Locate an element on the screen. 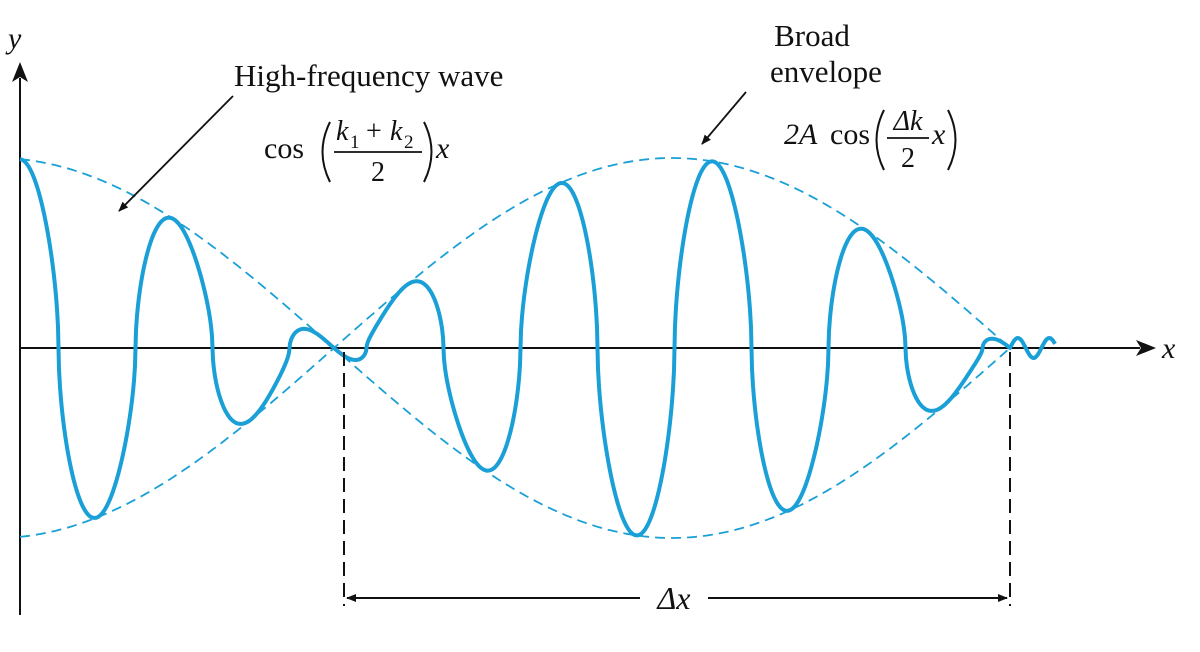 The height and width of the screenshot is (652, 1200). carrier-formula: cos k 1 + k 2 2 x is located at coordinates (357, 152).